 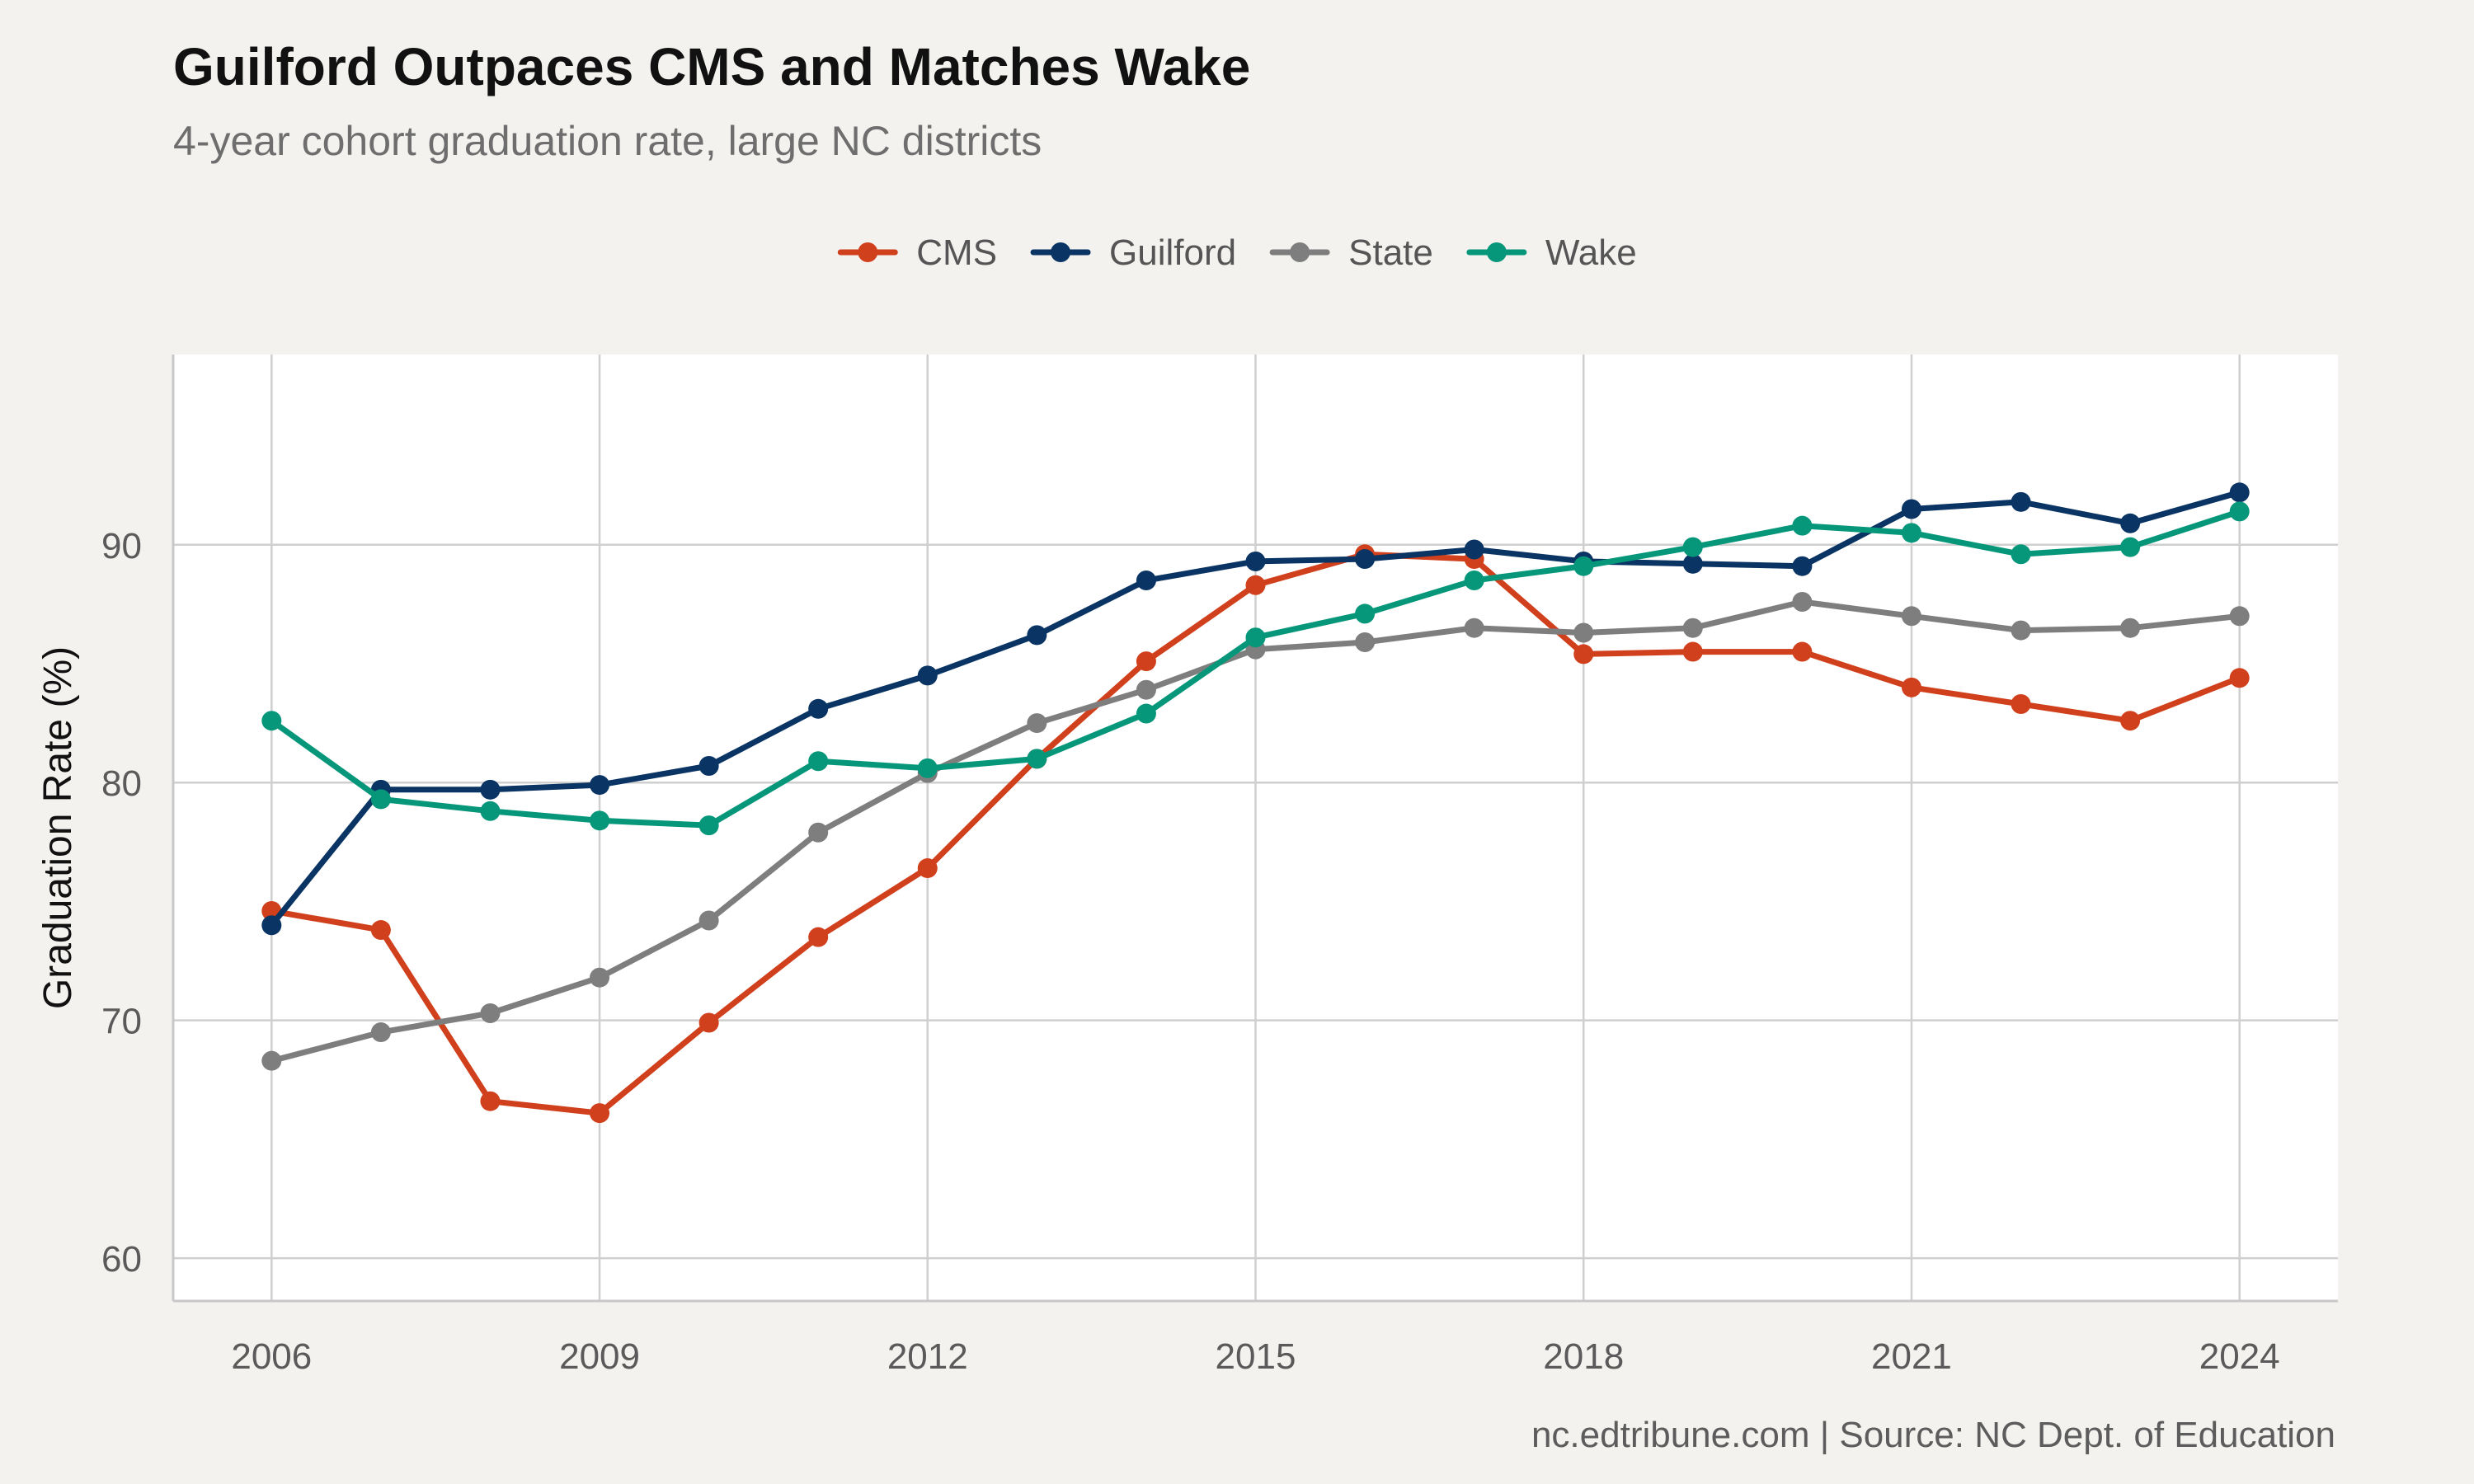 What do you see at coordinates (2239, 1356) in the screenshot?
I see `x-tick-label: 2024` at bounding box center [2239, 1356].